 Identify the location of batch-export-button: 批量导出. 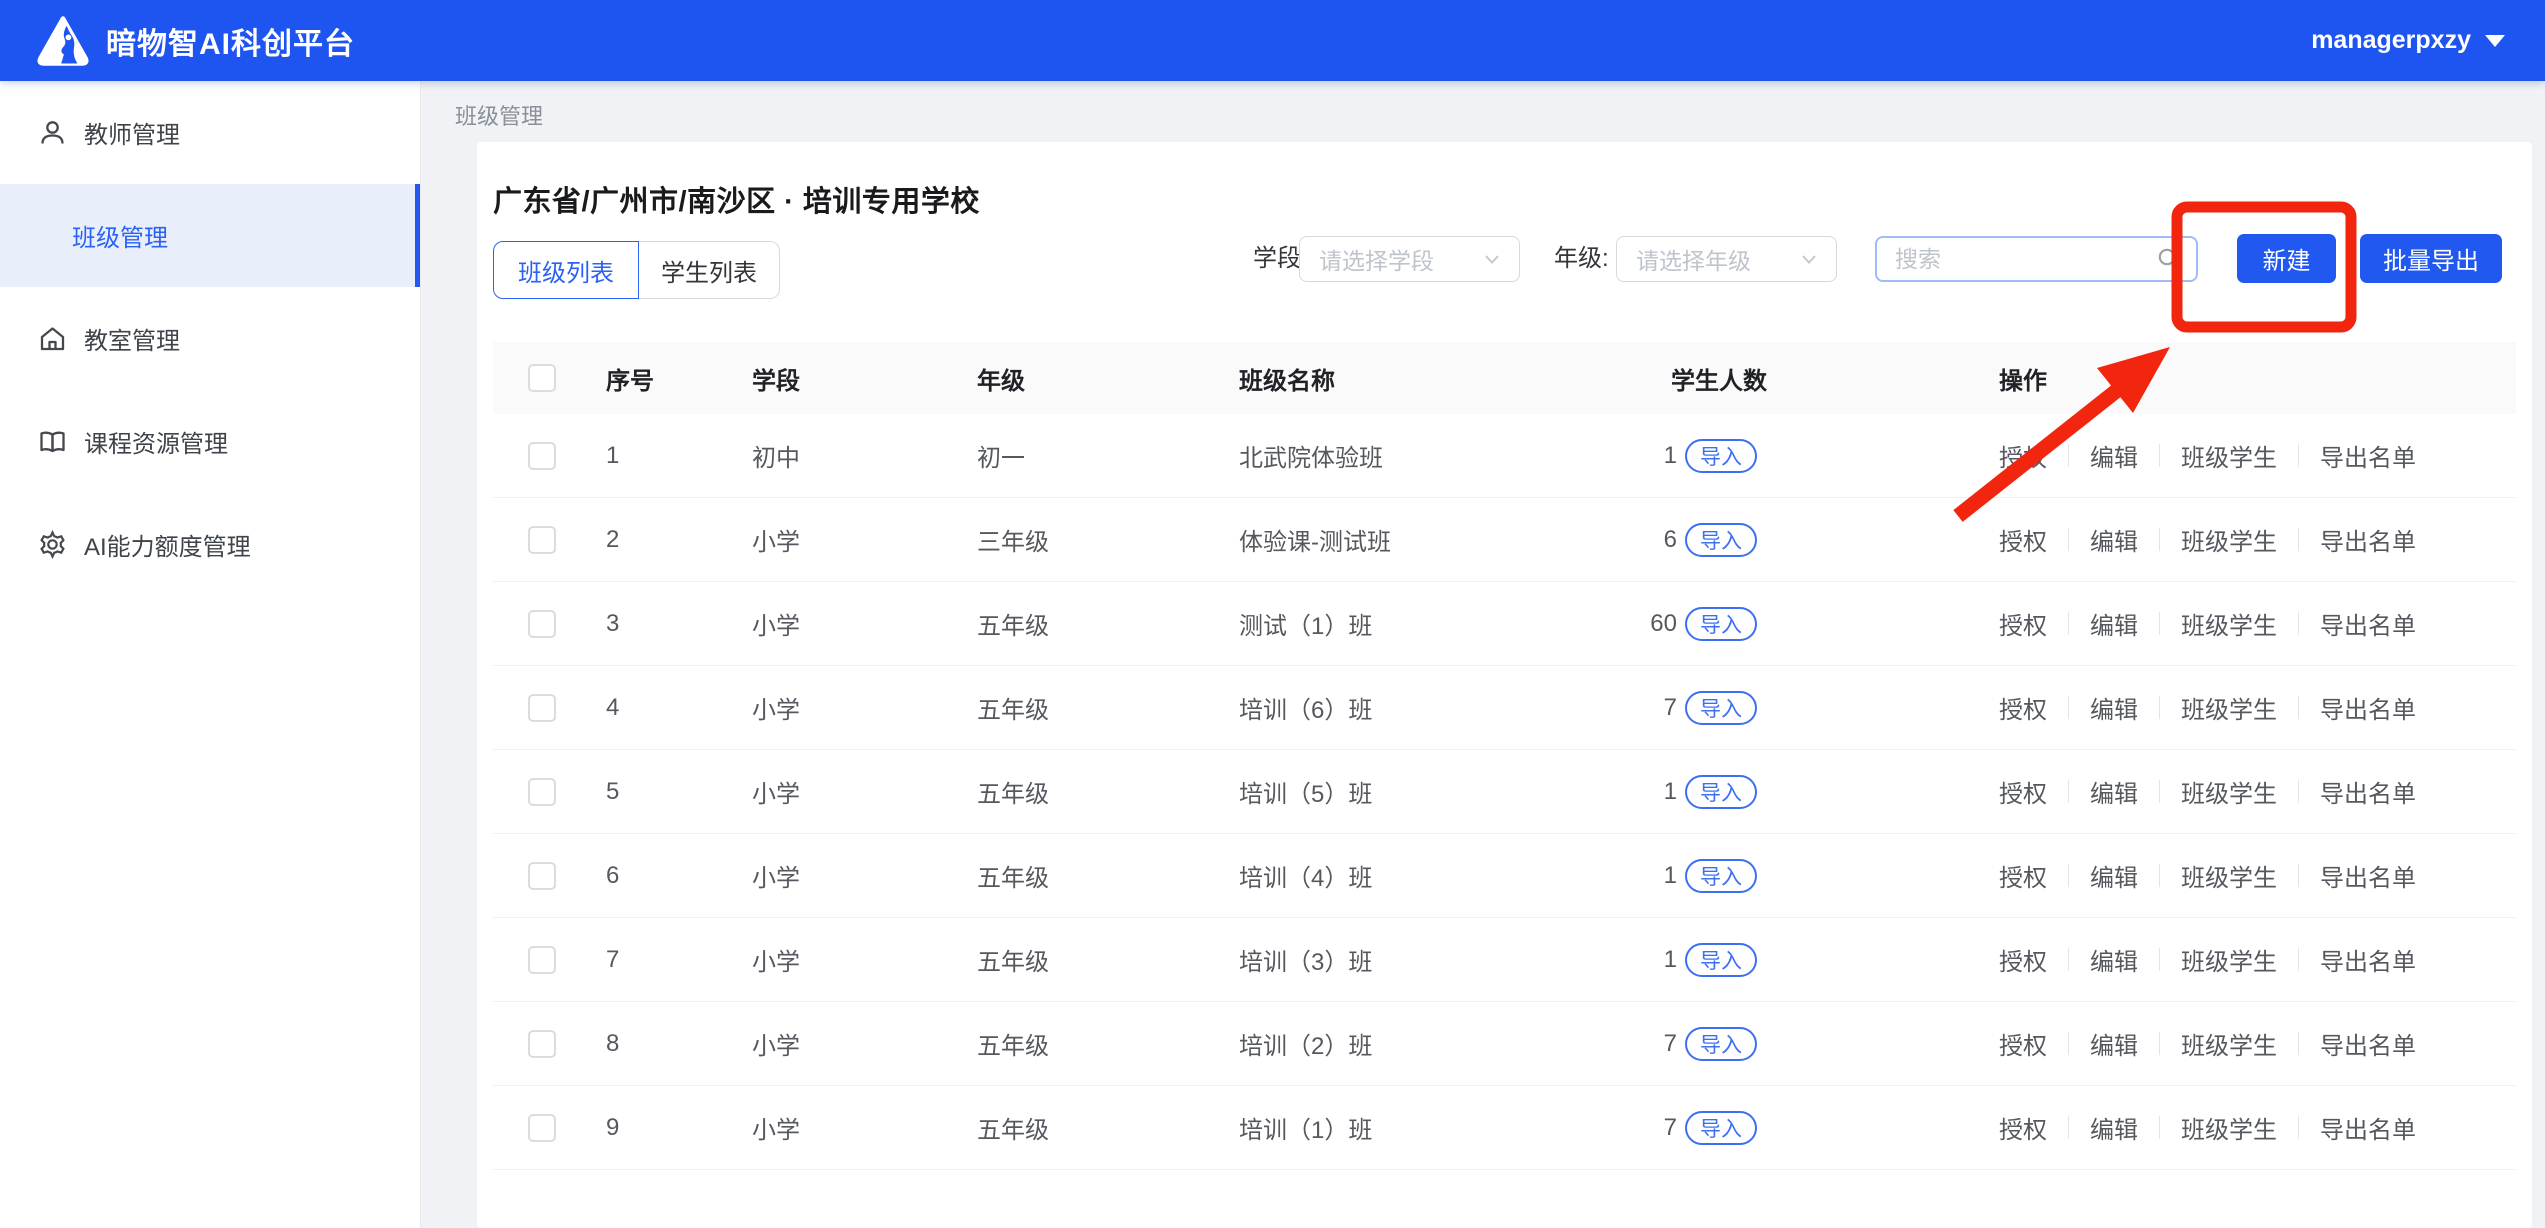
(2431, 258).